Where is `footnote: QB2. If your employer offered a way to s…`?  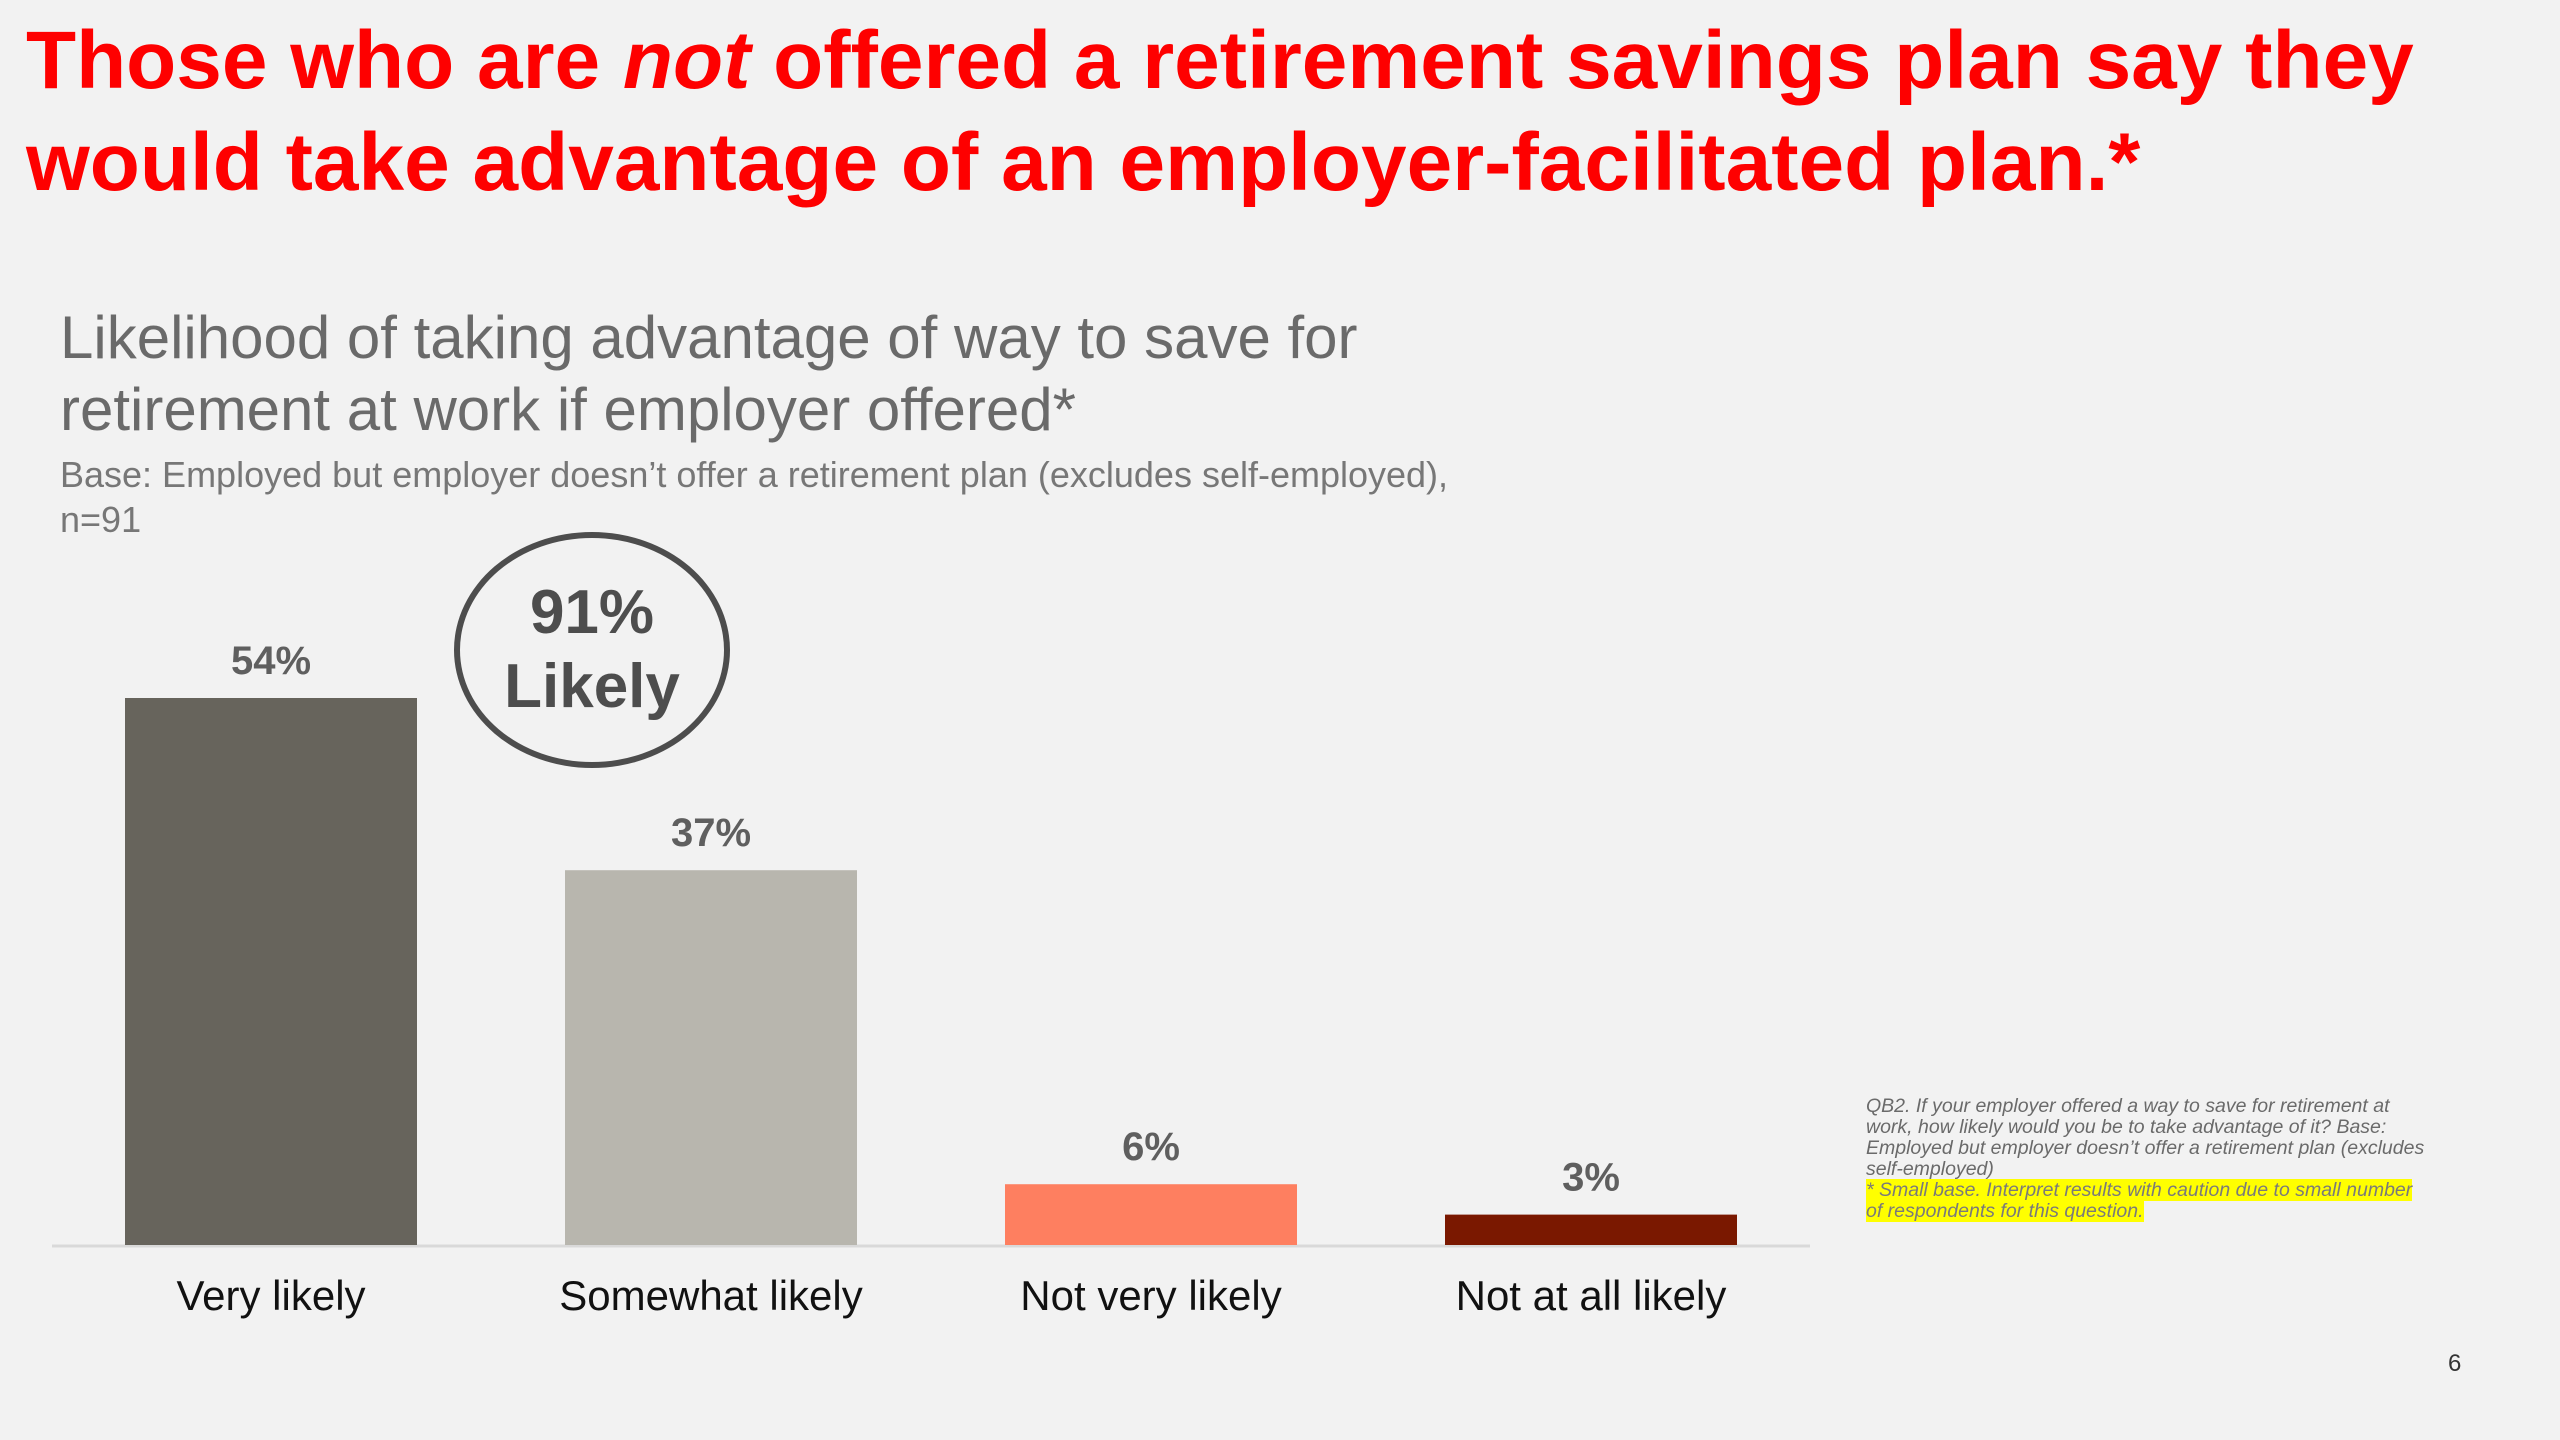
footnote: QB2. If your employer offered a way to s… is located at coordinates (2146, 1159).